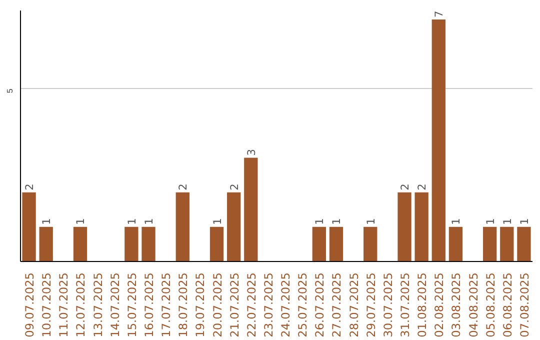 The width and height of the screenshot is (540, 340). I want to click on x-tick-label: 30.07.2025, so click(387, 305).